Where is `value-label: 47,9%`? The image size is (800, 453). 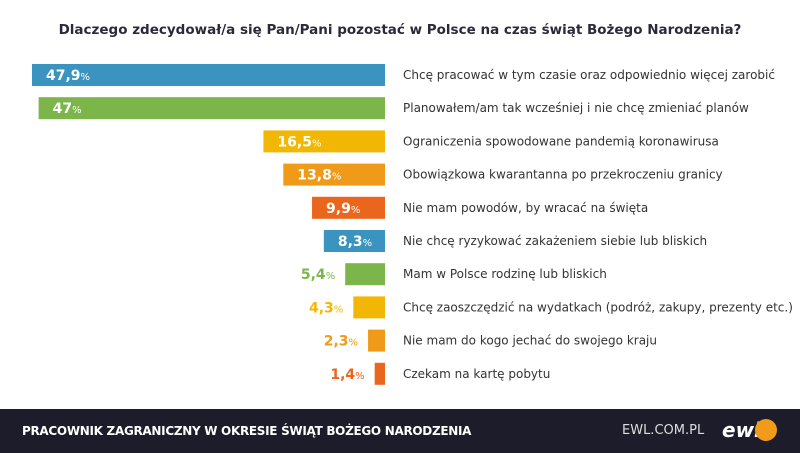
value-label: 47,9% is located at coordinates (68, 76).